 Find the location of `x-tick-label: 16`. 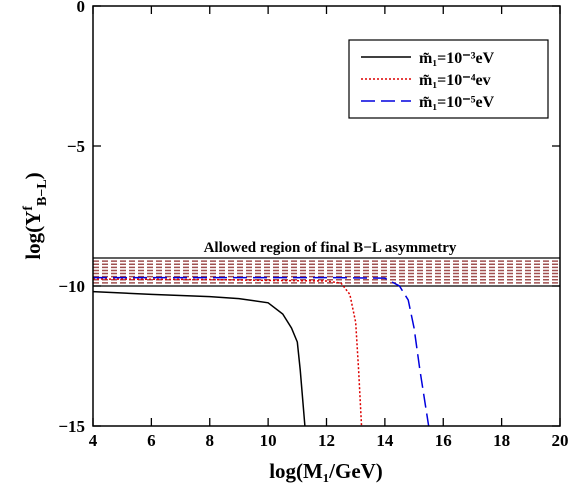

x-tick-label: 16 is located at coordinates (443, 440).